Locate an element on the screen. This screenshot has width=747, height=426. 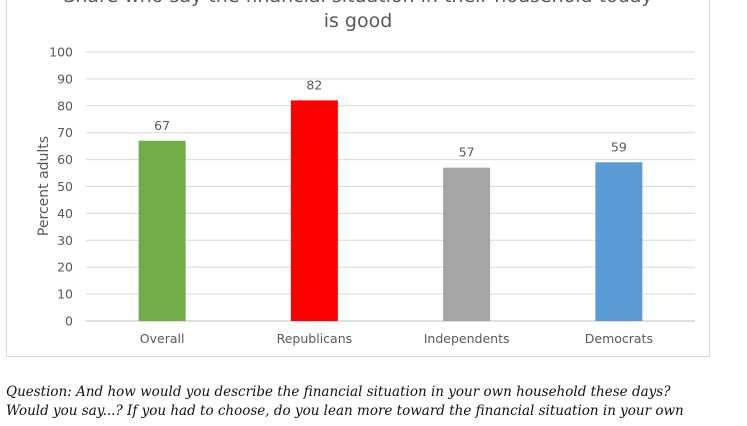
y-tick-label: 30 is located at coordinates (65, 240).